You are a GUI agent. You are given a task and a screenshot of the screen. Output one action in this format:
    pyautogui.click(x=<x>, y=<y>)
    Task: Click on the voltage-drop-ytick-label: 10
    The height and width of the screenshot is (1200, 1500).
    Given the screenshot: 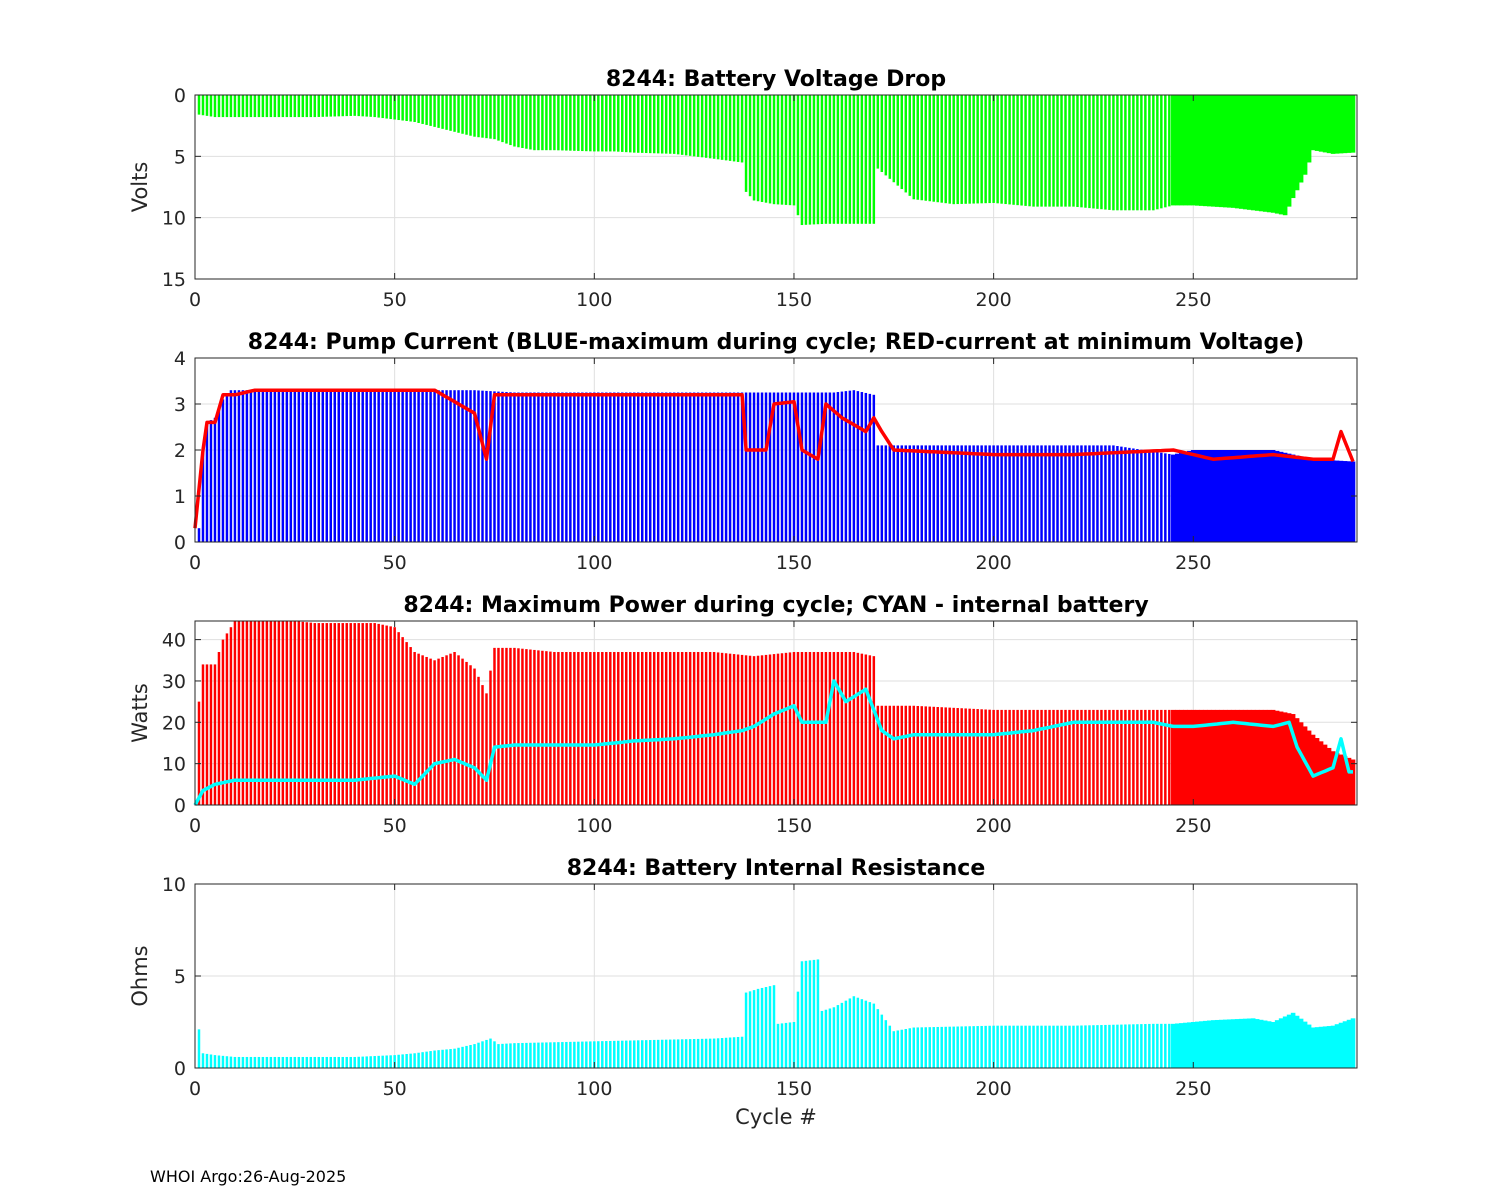 What is the action you would take?
    pyautogui.click(x=174, y=219)
    